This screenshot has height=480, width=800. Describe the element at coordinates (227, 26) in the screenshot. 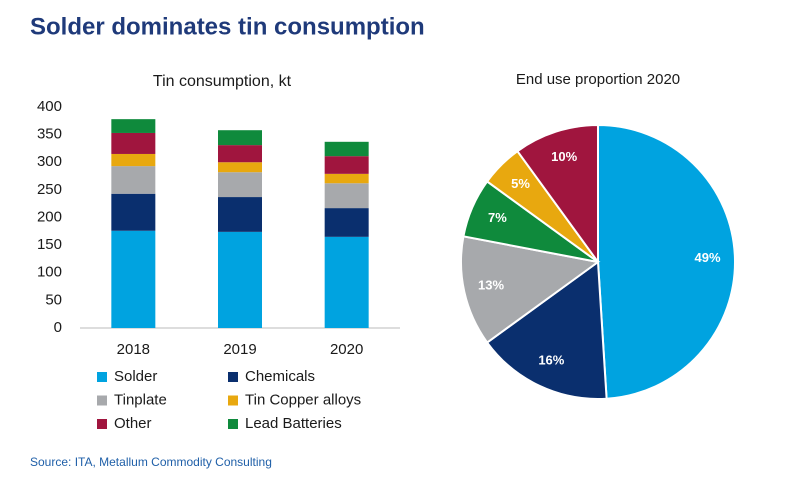

I see `page-title: Solder dominates tin consumption` at that location.